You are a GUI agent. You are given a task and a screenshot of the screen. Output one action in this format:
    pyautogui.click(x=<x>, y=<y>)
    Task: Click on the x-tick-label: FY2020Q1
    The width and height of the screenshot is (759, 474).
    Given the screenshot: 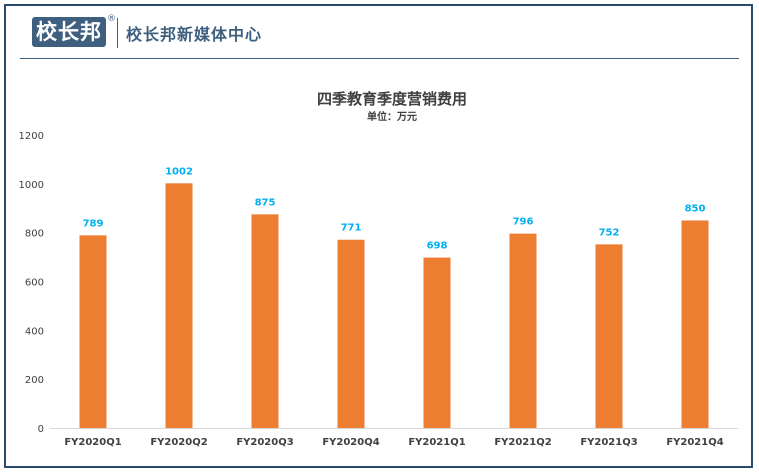 What is the action you would take?
    pyautogui.click(x=92, y=442)
    